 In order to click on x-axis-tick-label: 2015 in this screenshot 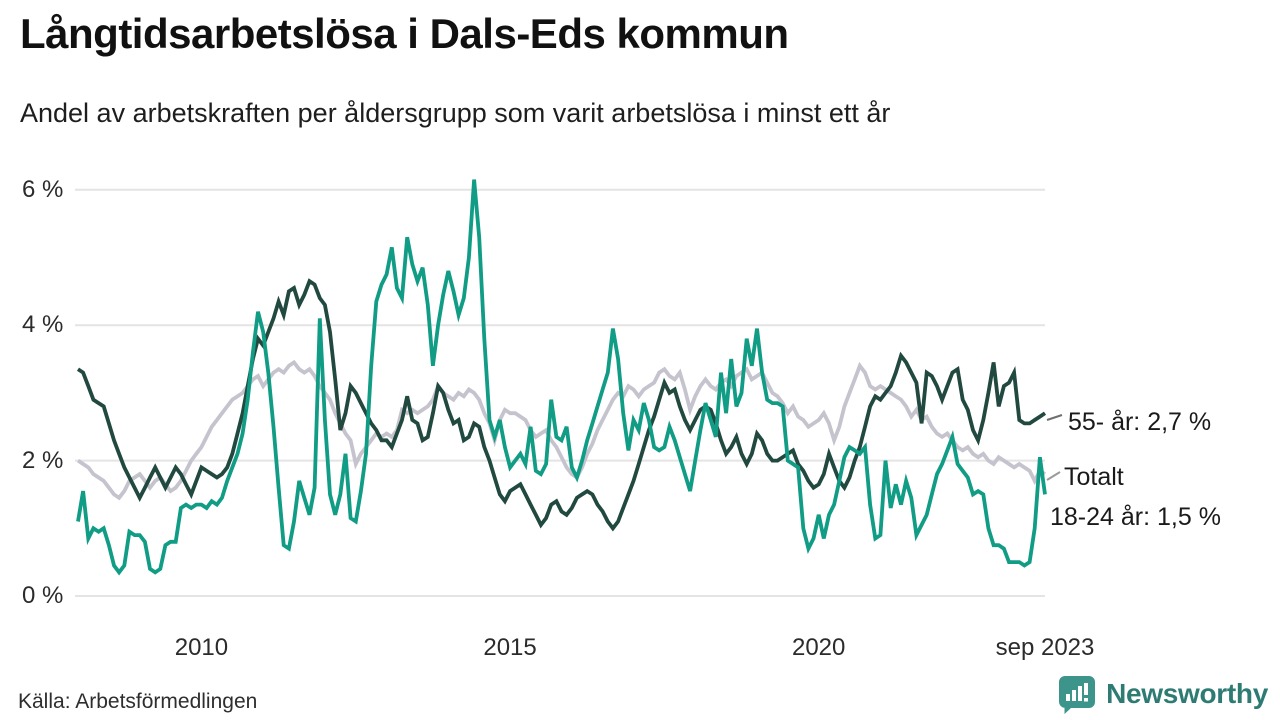, I will do `click(510, 647)`.